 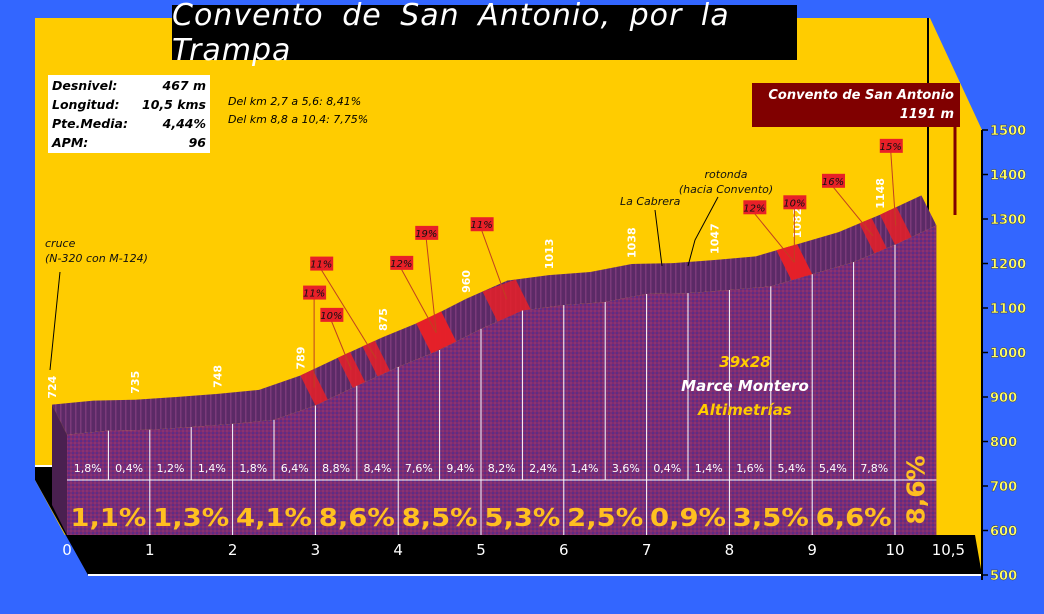 I want to click on y-tick-label: 800, so click(x=1003, y=443).